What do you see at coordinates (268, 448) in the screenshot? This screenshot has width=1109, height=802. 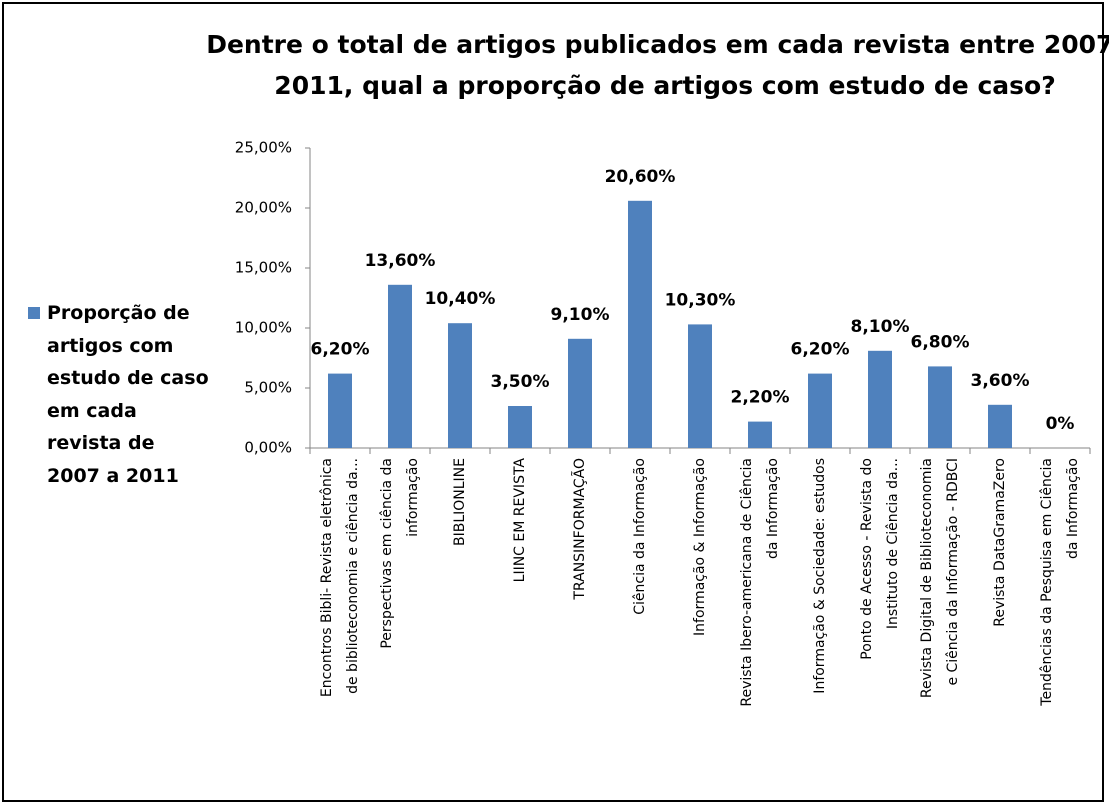 I see `y-tick-label: 0,00%` at bounding box center [268, 448].